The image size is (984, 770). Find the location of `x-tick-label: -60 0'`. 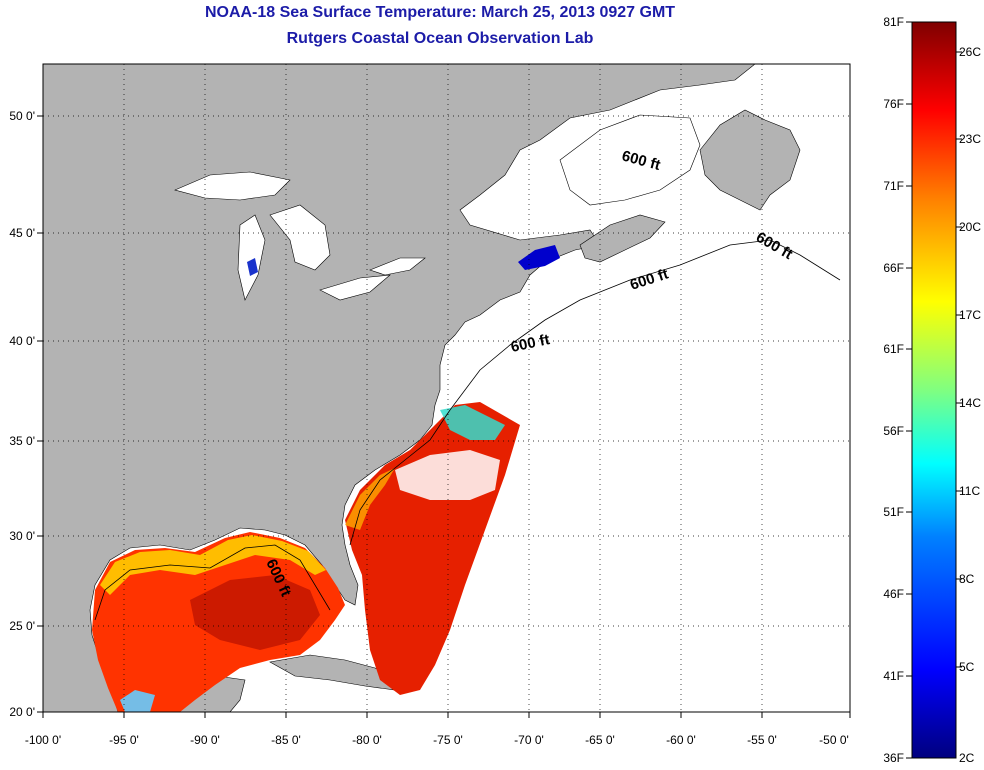

x-tick-label: -60 0' is located at coordinates (681, 740).